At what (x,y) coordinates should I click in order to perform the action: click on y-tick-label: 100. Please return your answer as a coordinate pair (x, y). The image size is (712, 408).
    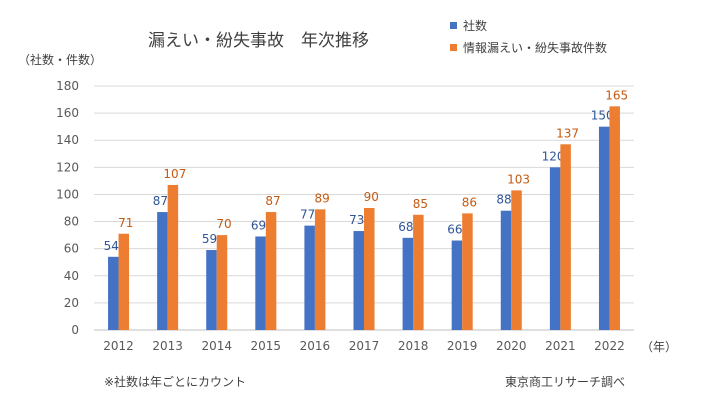
    Looking at the image, I should click on (67, 194).